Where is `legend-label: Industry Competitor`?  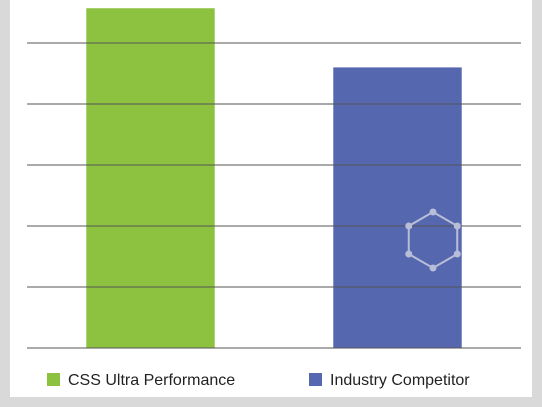 legend-label: Industry Competitor is located at coordinates (400, 380).